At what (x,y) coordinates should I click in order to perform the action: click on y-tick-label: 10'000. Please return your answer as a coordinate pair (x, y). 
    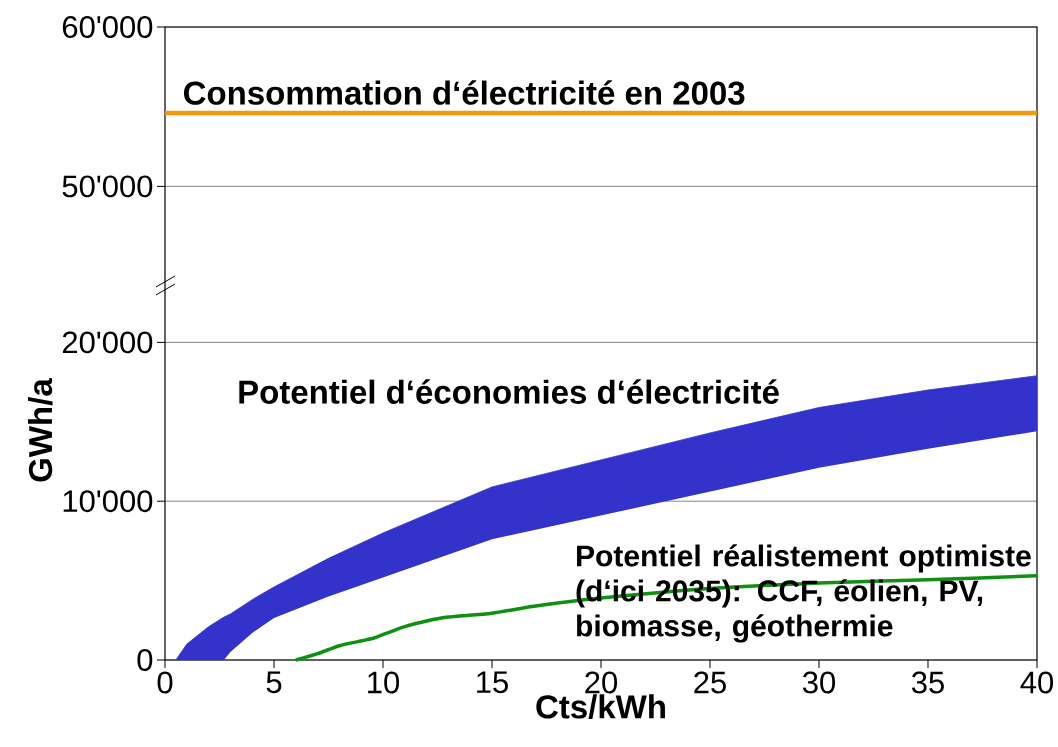
    Looking at the image, I should click on (108, 501).